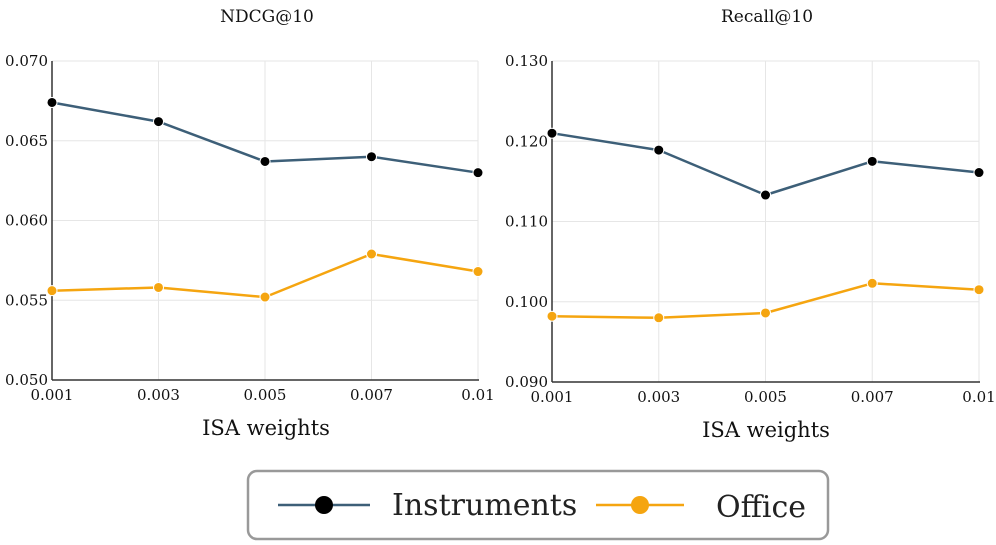 This screenshot has width=996, height=545. I want to click on legend-box, so click(538, 505).